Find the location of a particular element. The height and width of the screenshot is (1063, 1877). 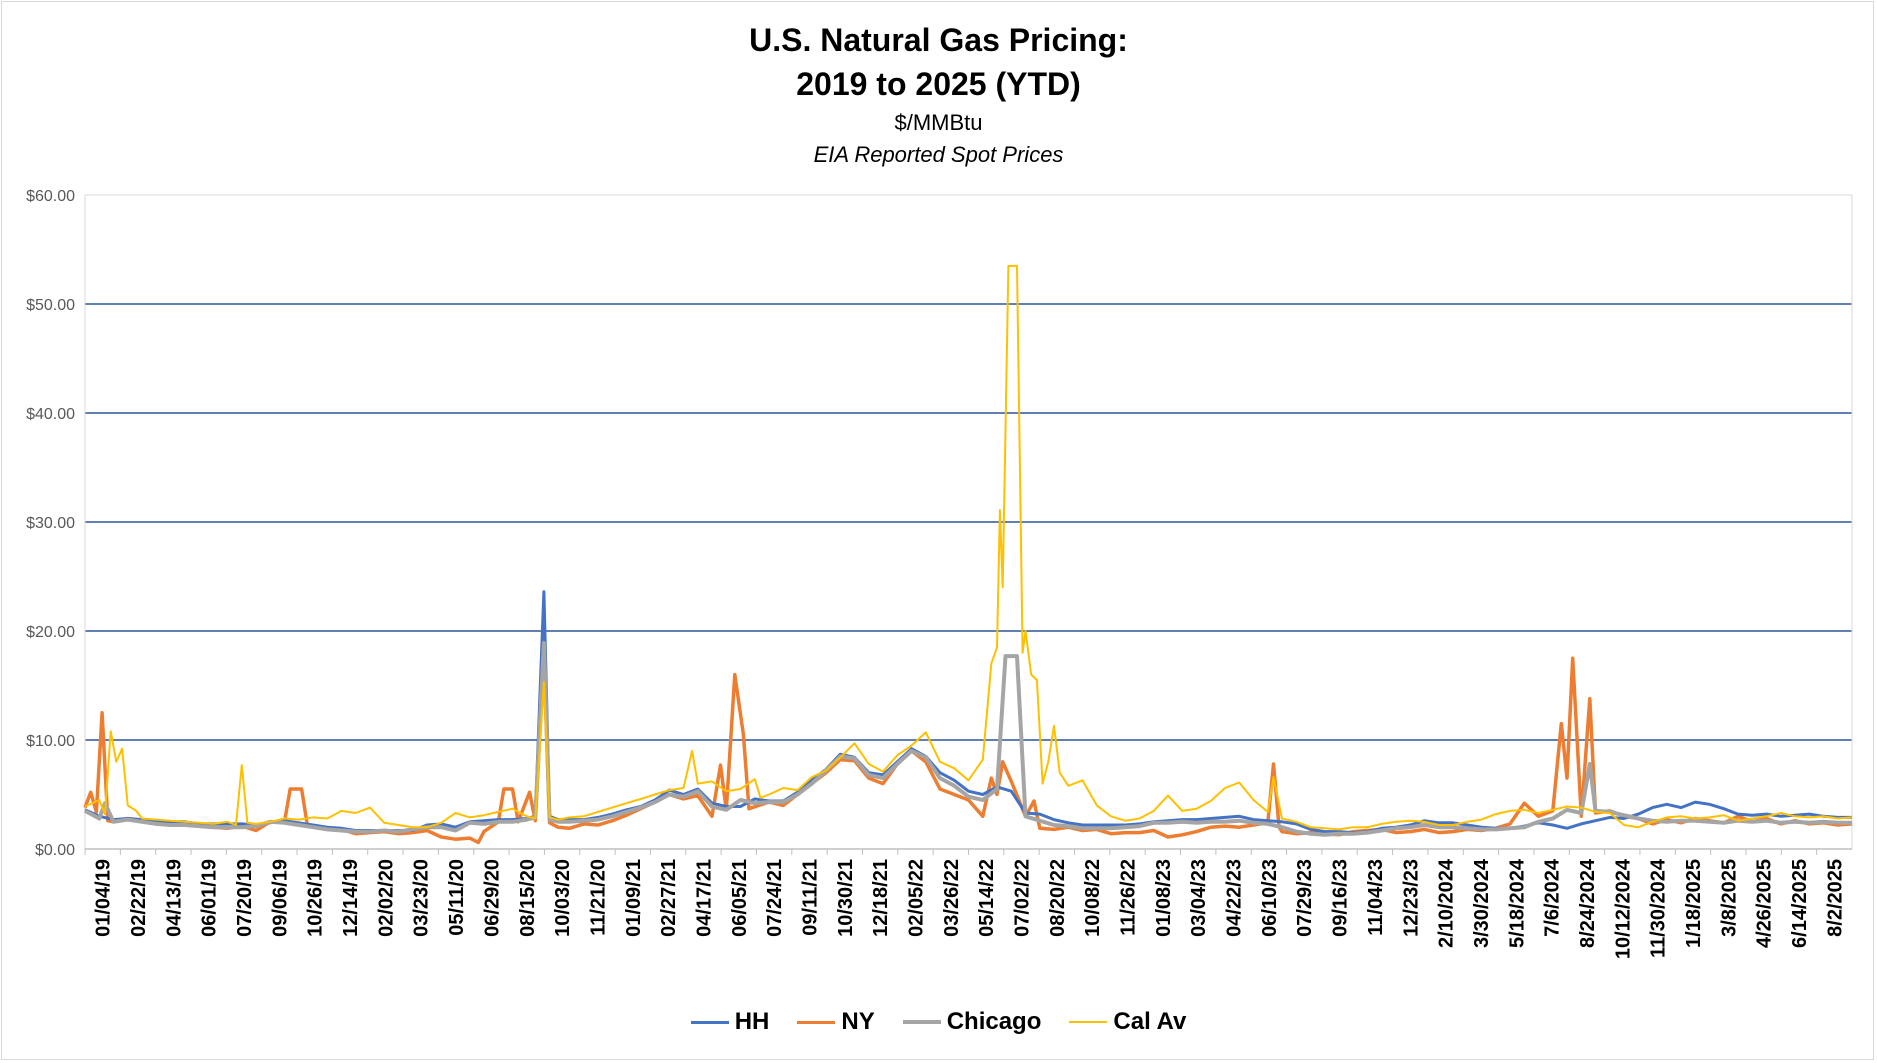

y-tick-label: $0.00 is located at coordinates (55, 850).